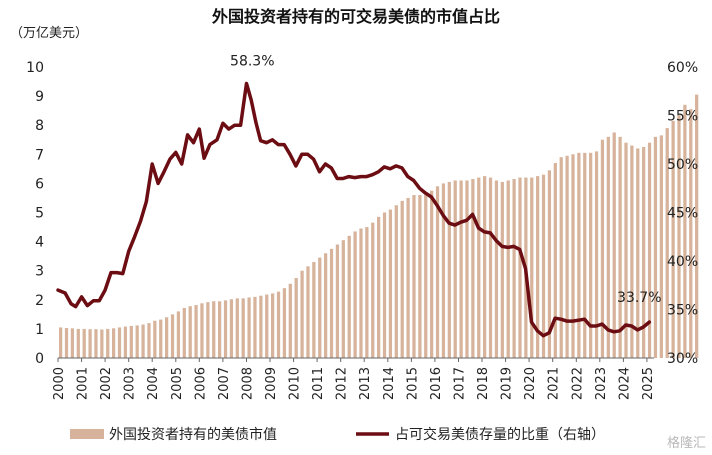  Describe the element at coordinates (682, 214) in the screenshot. I see `right-tick-label: 45%` at that location.